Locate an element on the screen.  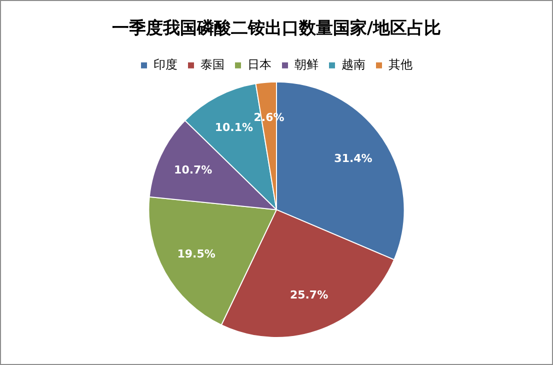
legend-label: 日本 is located at coordinates (260, 65).